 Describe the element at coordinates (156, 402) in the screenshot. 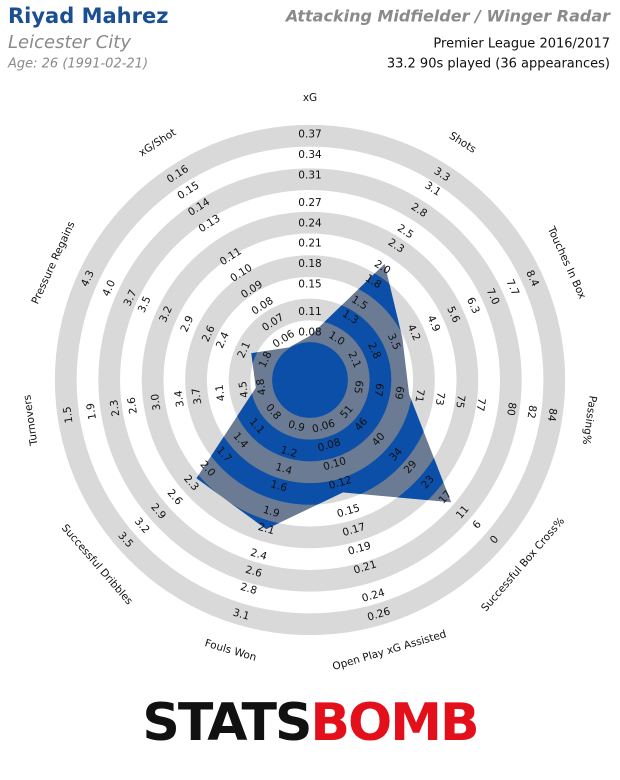

I see `tick-label: 3.0` at that location.